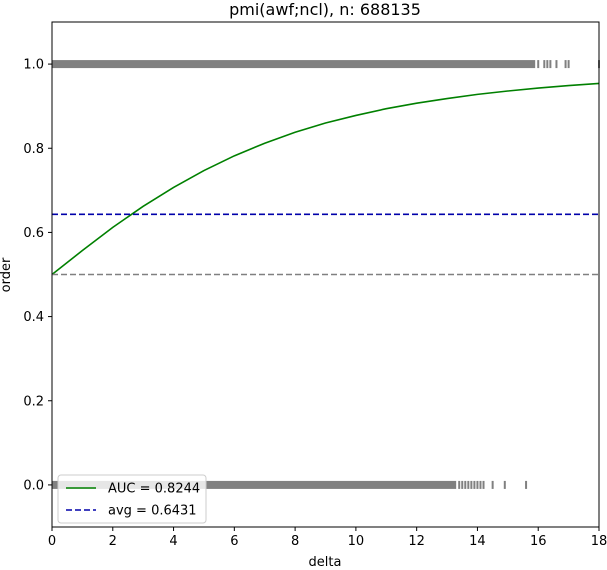  What do you see at coordinates (33, 401) in the screenshot?
I see `y-tick-label: 0.2` at bounding box center [33, 401].